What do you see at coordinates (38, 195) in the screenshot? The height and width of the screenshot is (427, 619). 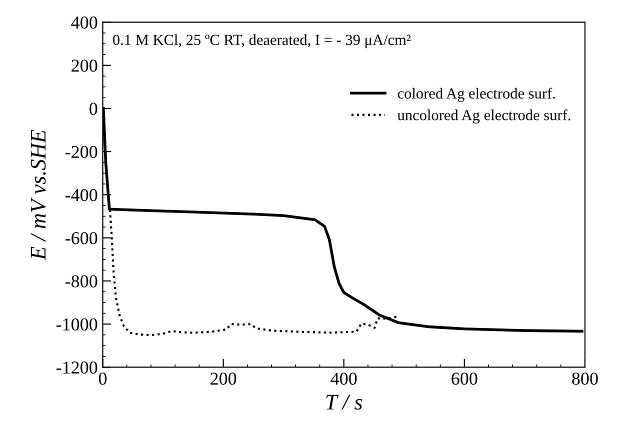 I see `y-axis-title: E / mV vs.SHE` at bounding box center [38, 195].